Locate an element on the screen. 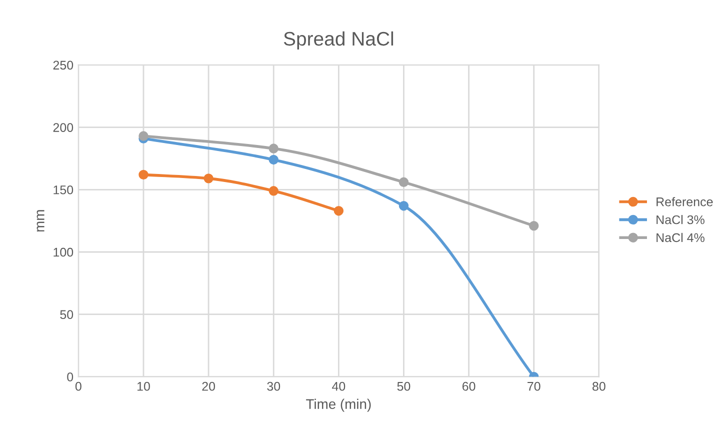 The image size is (713, 433). x-tick-label: 40 is located at coordinates (339, 386).